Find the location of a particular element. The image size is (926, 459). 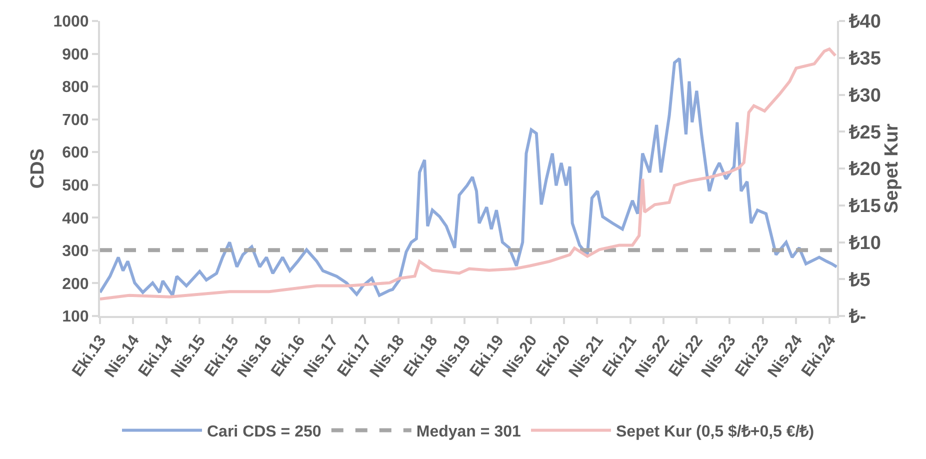

y-tick-label: 300 is located at coordinates (75, 251).